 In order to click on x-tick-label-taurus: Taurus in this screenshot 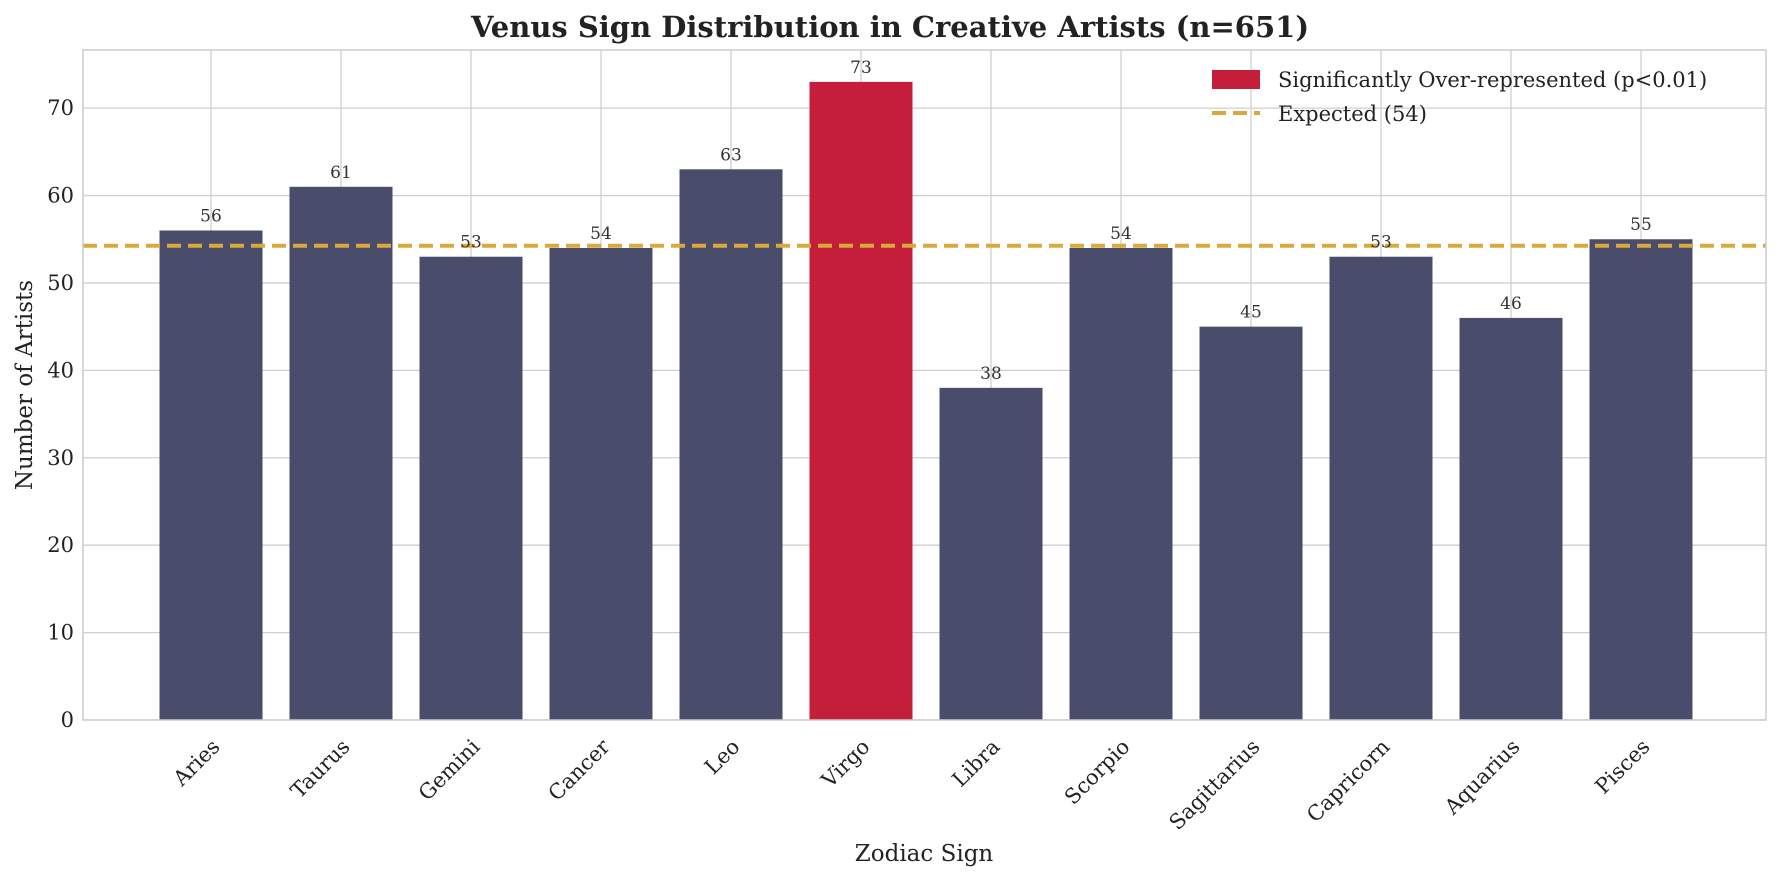, I will do `click(320, 769)`.